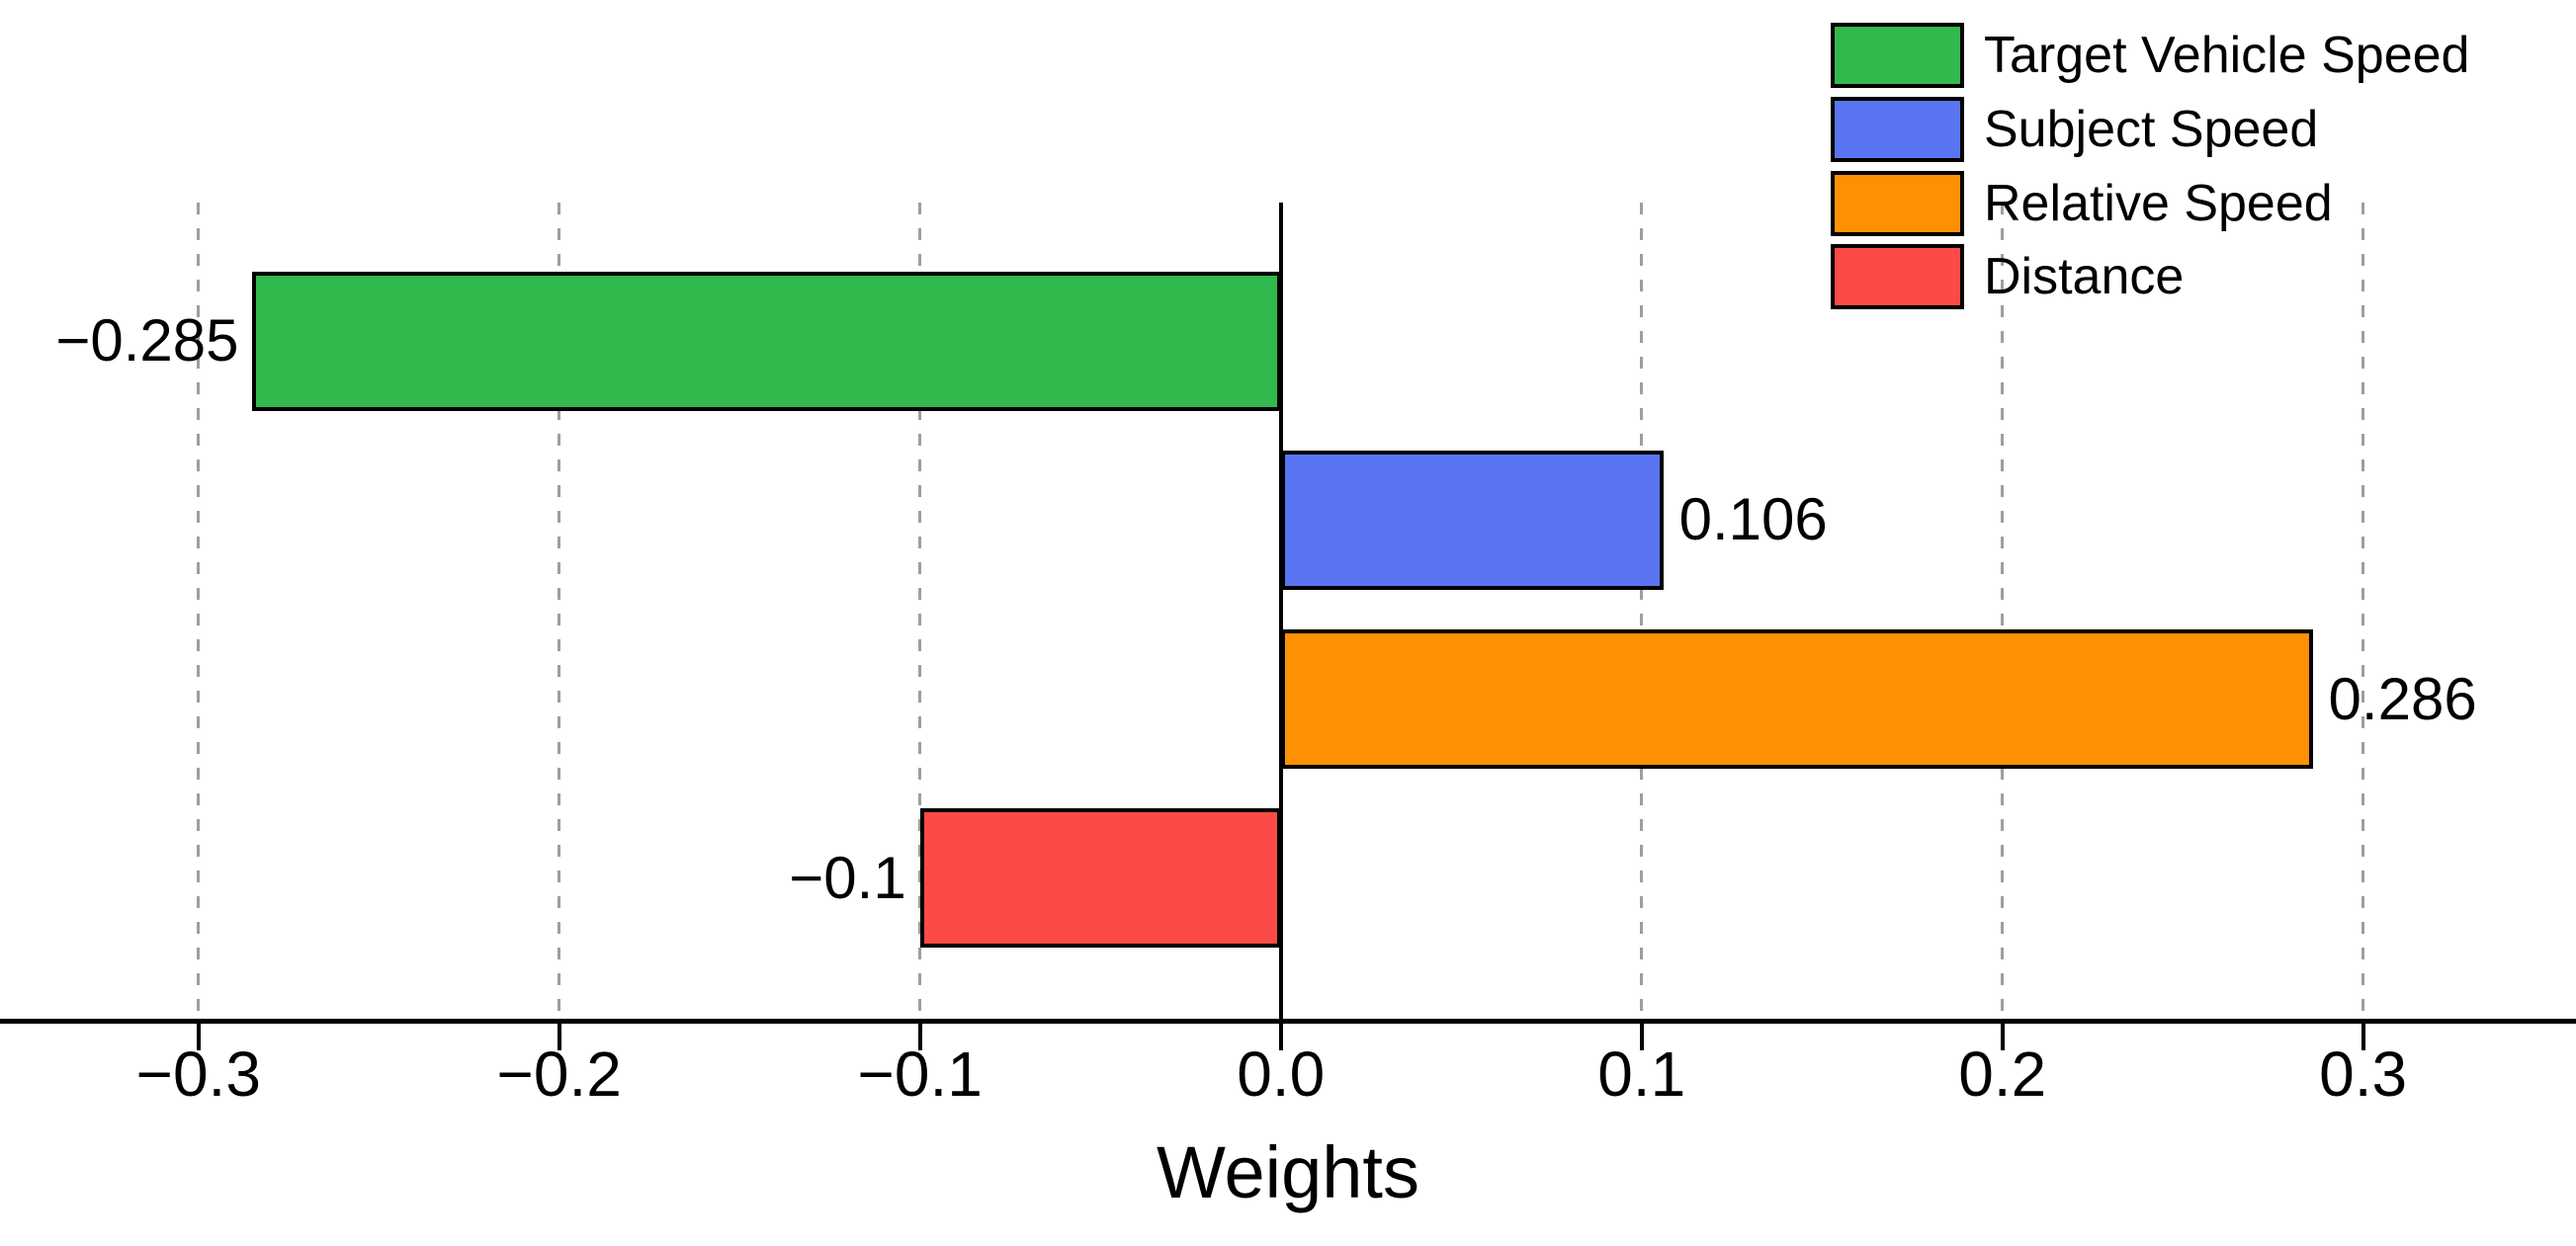  Describe the element at coordinates (2158, 203) in the screenshot. I see `legend-label-relative-speed: Relative Speed` at that location.